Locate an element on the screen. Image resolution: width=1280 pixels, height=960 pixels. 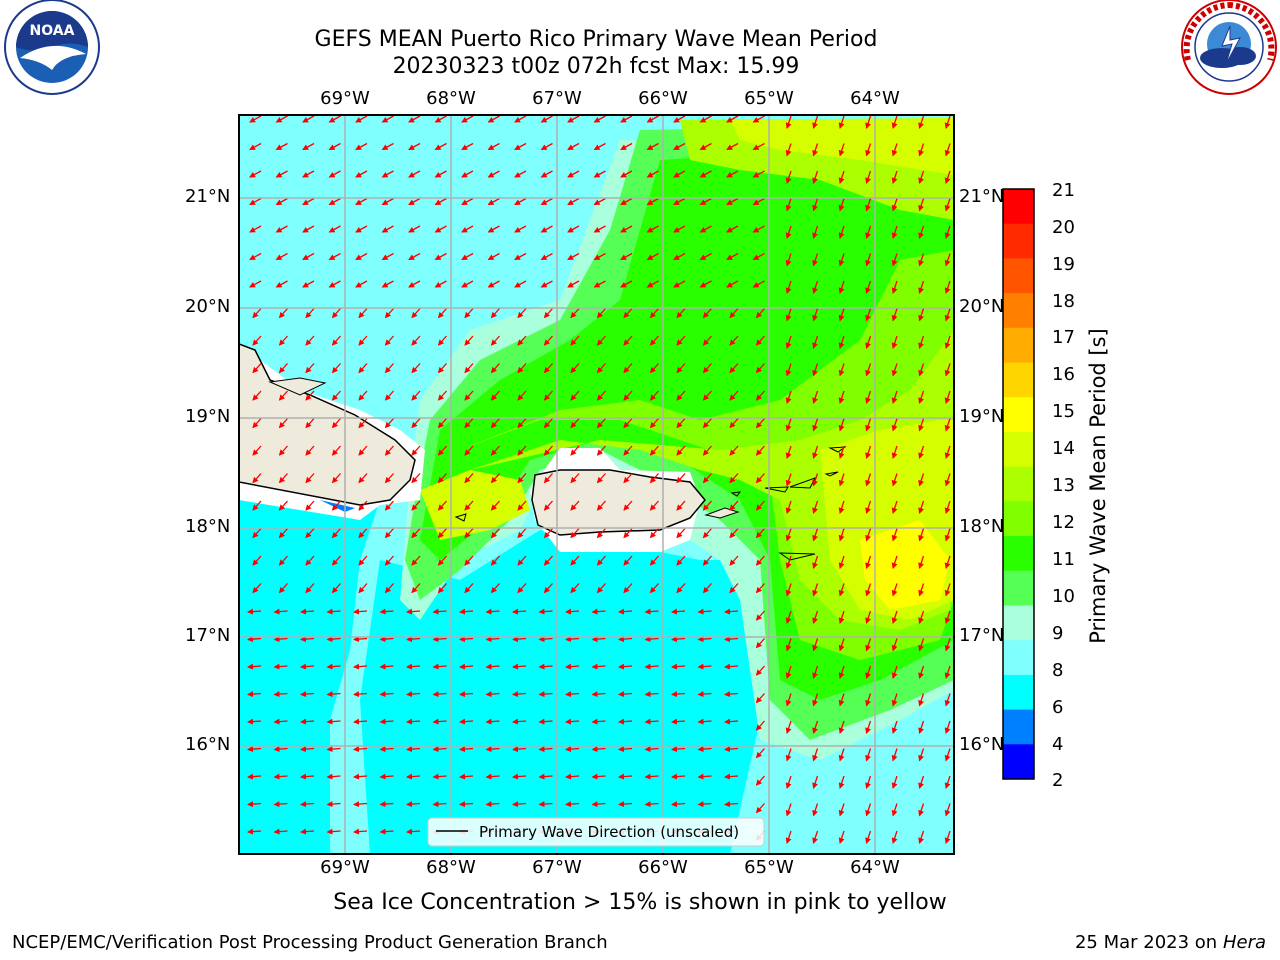
left-lat-label-18n: 18°N is located at coordinates (208, 526).